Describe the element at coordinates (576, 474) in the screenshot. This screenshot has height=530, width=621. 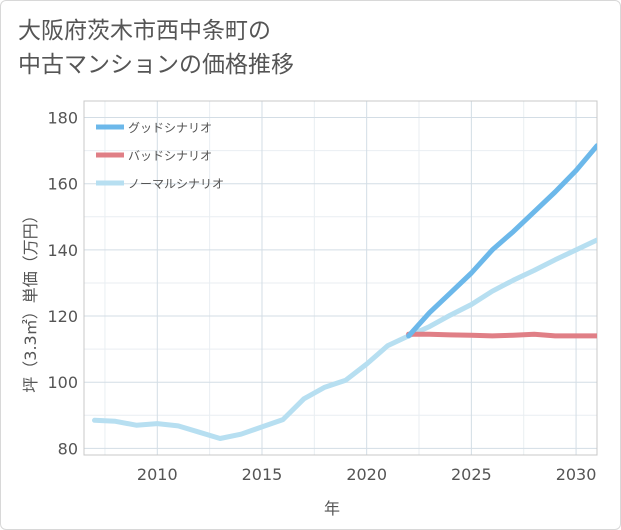
I see `x-tick-label: 2030` at that location.